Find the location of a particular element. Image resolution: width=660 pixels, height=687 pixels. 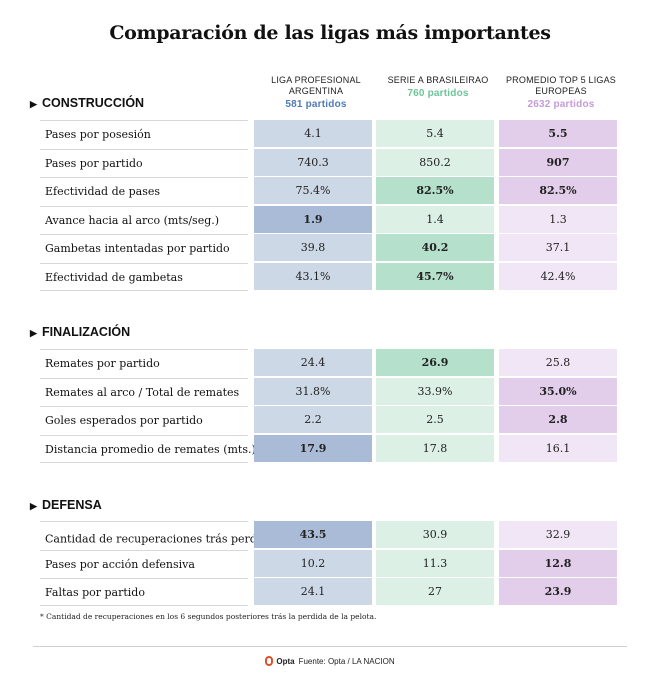

row-label: Goles esperados por partido is located at coordinates (144, 420).